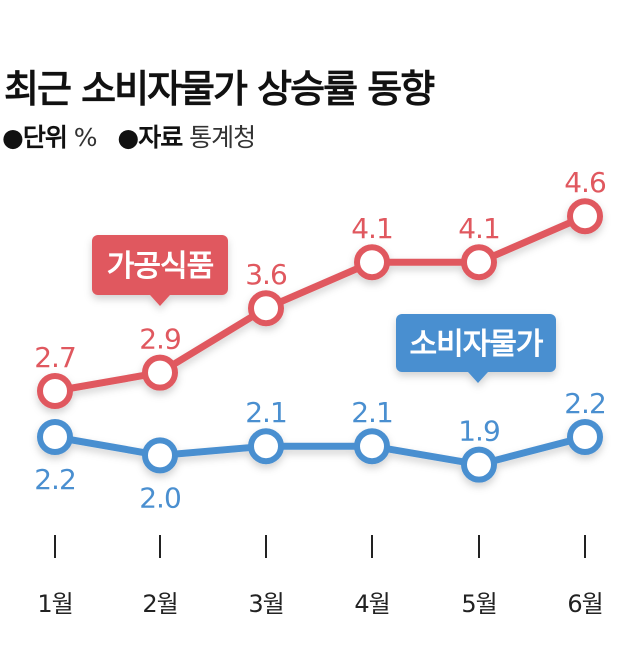 Image resolution: width=640 pixels, height=661 pixels. Describe the element at coordinates (479, 431) in the screenshot. I see `data-label: 1.9` at that location.